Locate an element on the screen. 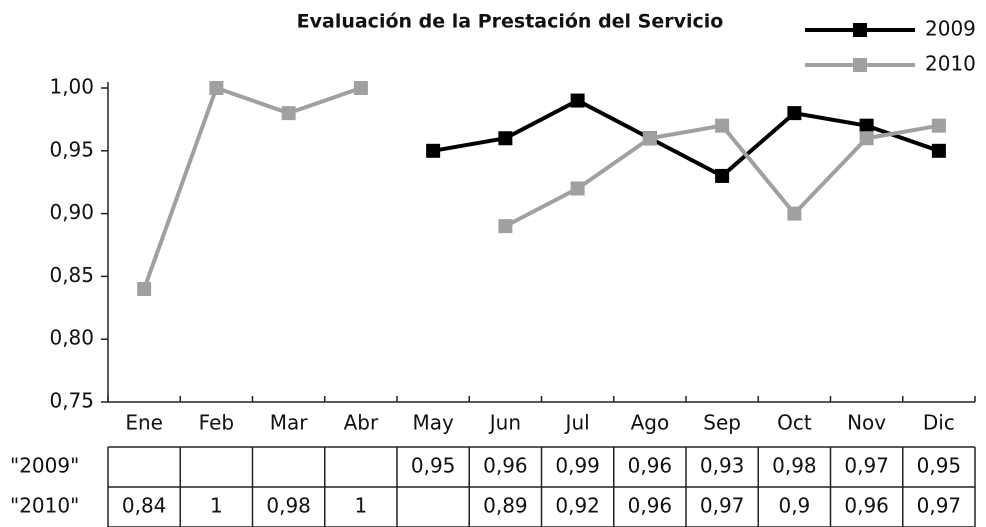  chart-title: Evaluación de la Prestación del Servicio is located at coordinates (510, 22).